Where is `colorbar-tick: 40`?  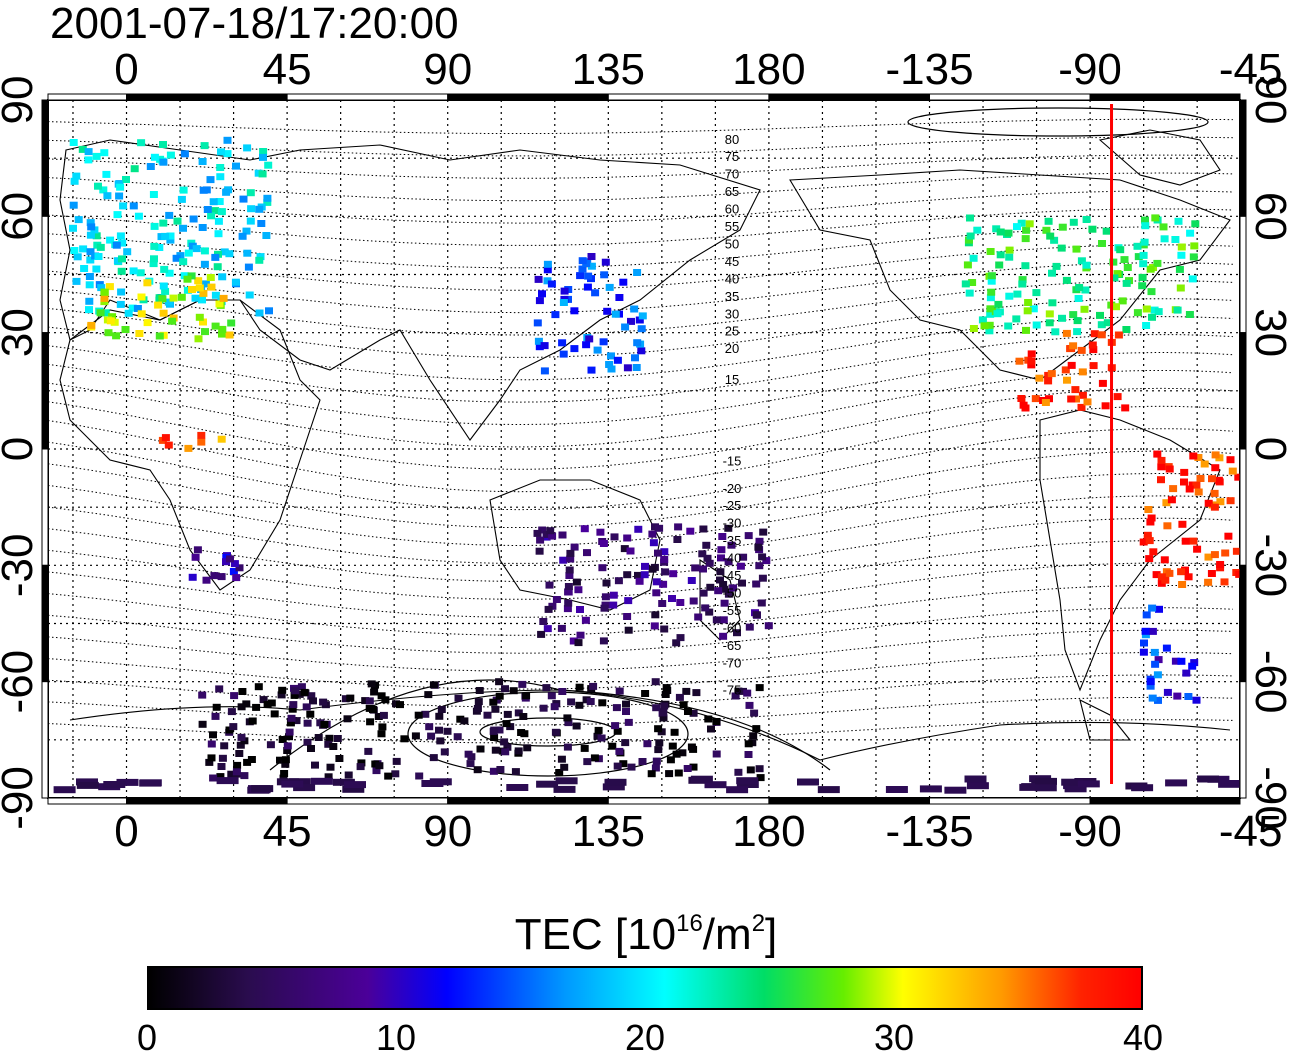 colorbar-tick: 40 is located at coordinates (1143, 1037).